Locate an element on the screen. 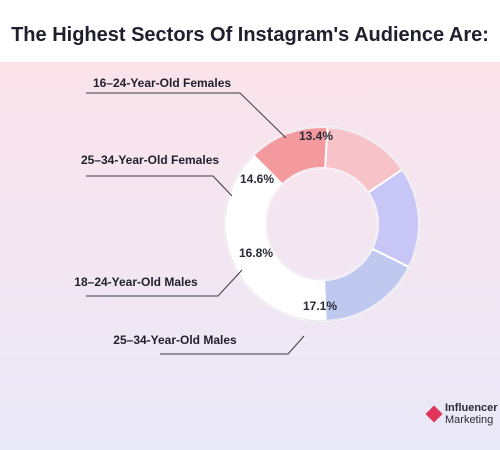 This screenshot has width=500, height=450. logo-line1: Influencer is located at coordinates (471, 408).